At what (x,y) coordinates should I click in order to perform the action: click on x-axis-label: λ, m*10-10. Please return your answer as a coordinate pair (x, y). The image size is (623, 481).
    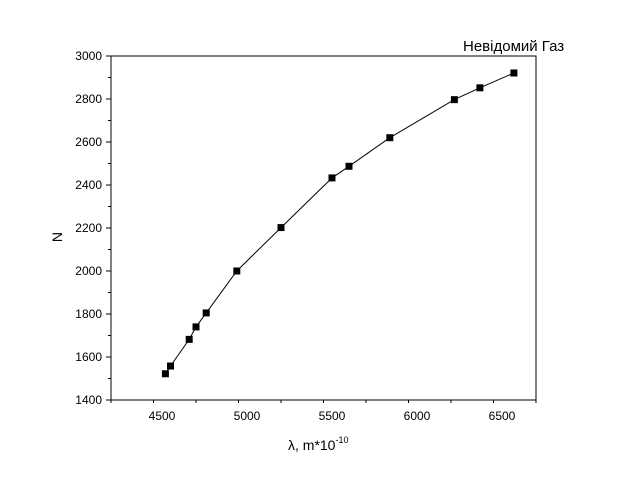
    Looking at the image, I should click on (318, 444).